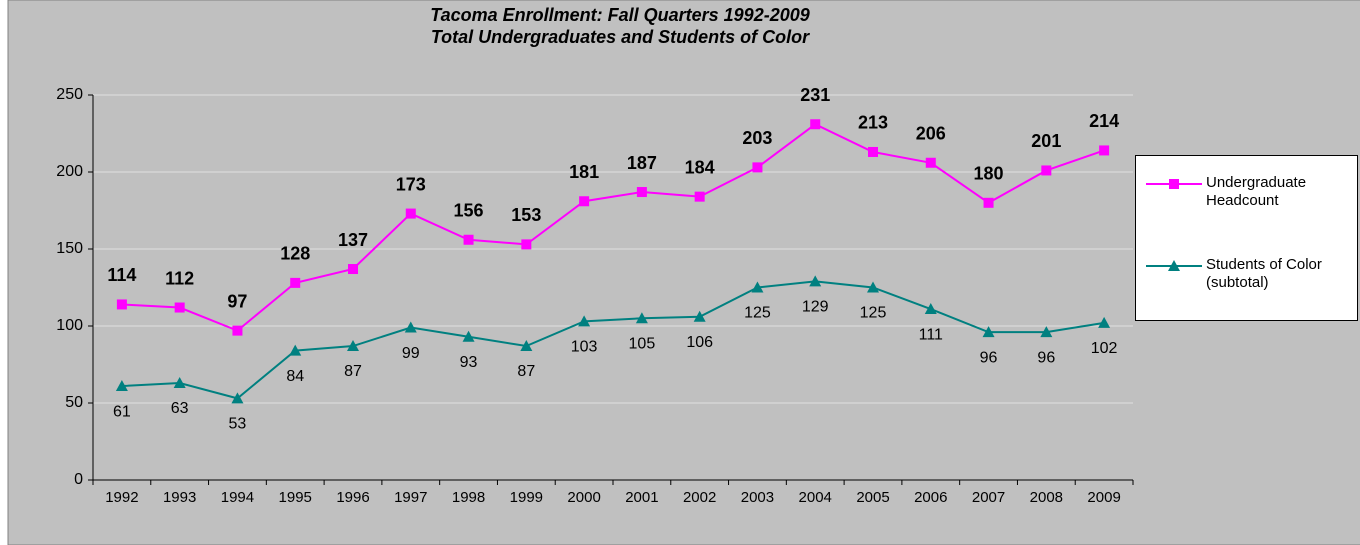  What do you see at coordinates (295, 497) in the screenshot?
I see `x-tick-label: 1995` at bounding box center [295, 497].